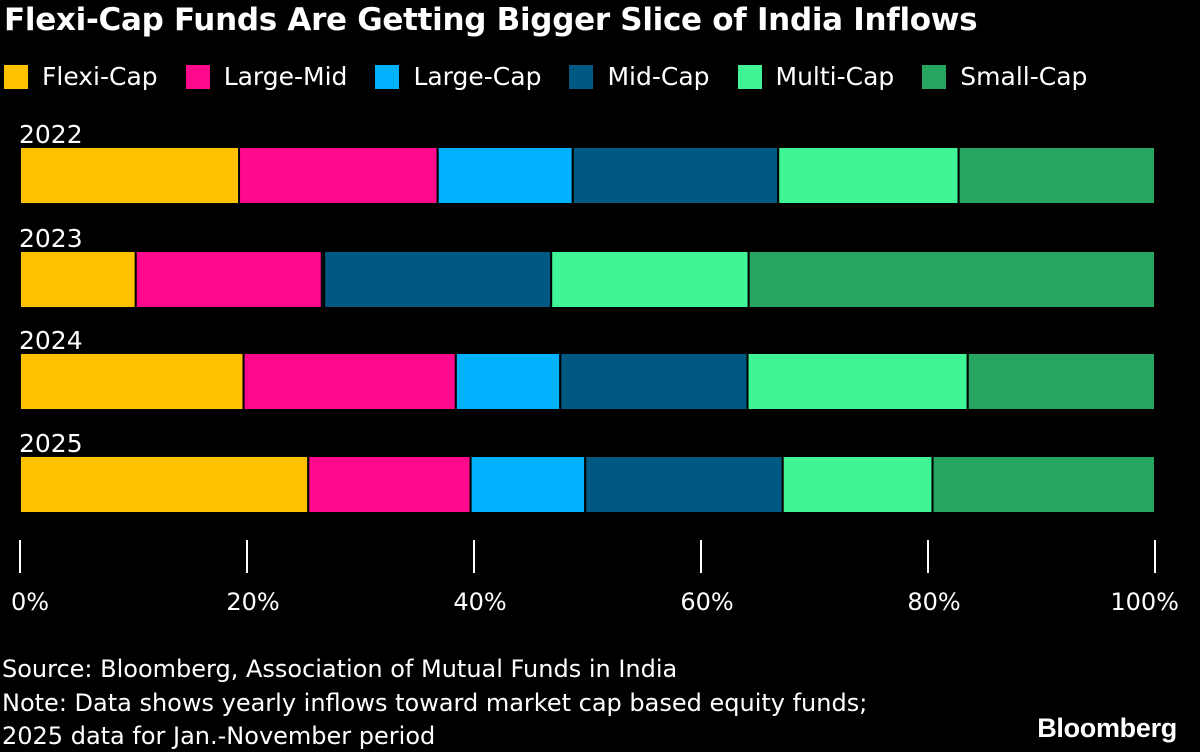  Describe the element at coordinates (857, 381) in the screenshot. I see `bar-segment-2024-multi-cap` at that location.